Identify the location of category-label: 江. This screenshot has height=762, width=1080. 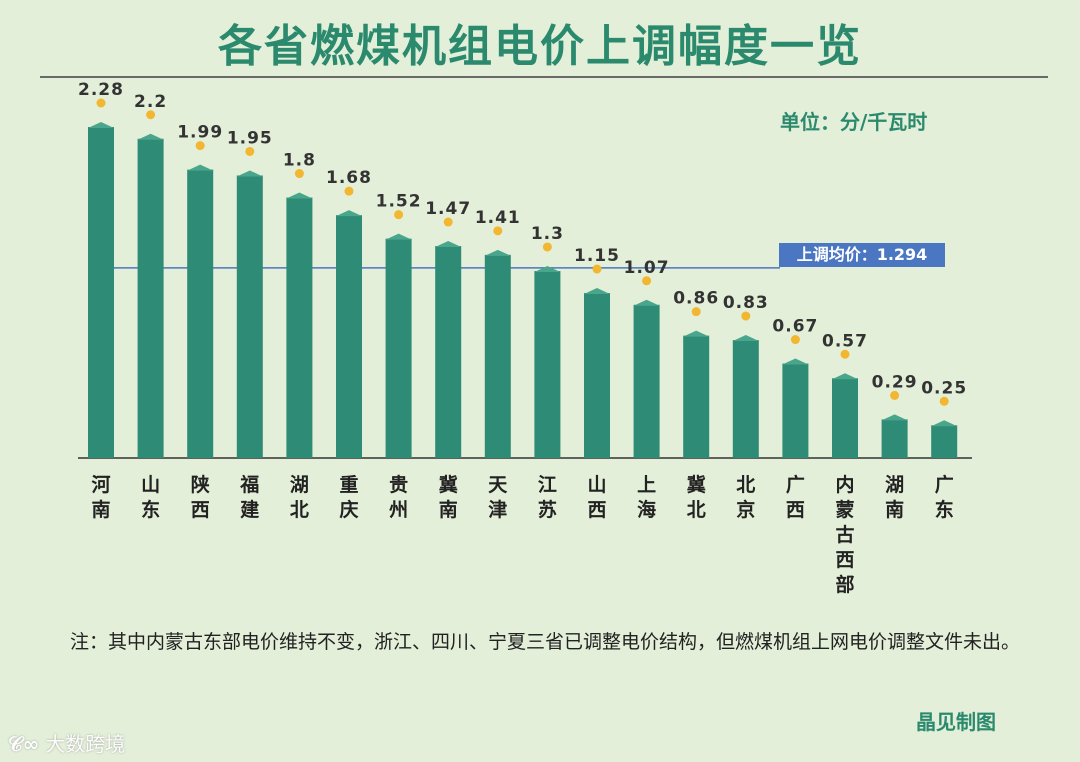
(547, 485).